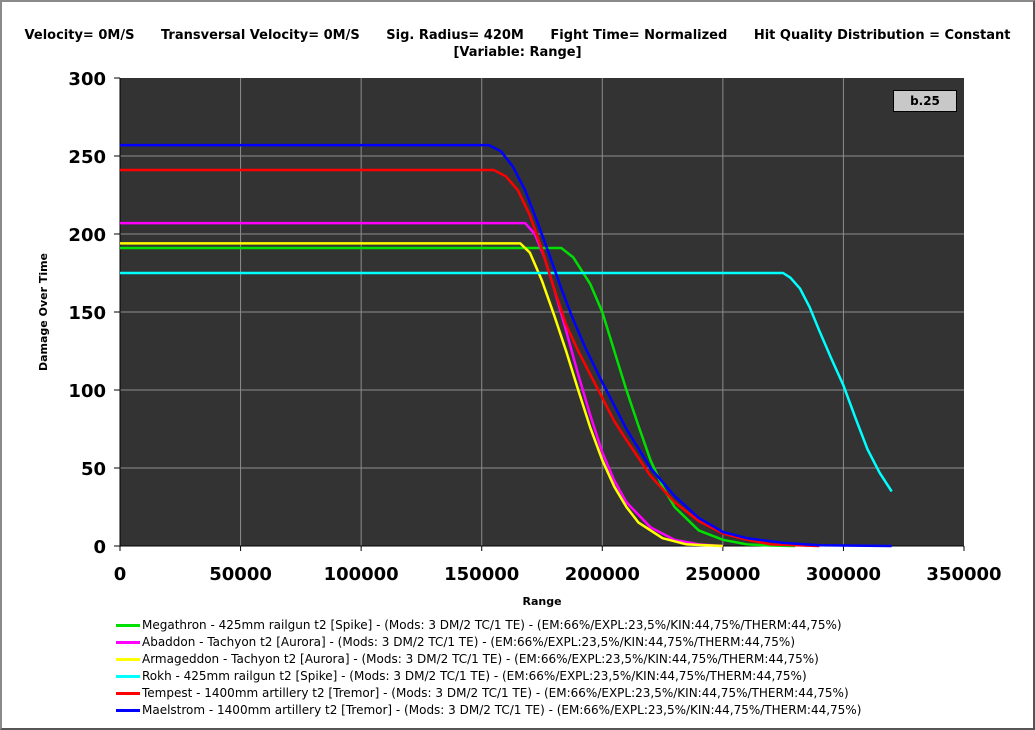 The height and width of the screenshot is (730, 1035). I want to click on chart-subtitle: [Variable: Range], so click(517, 52).